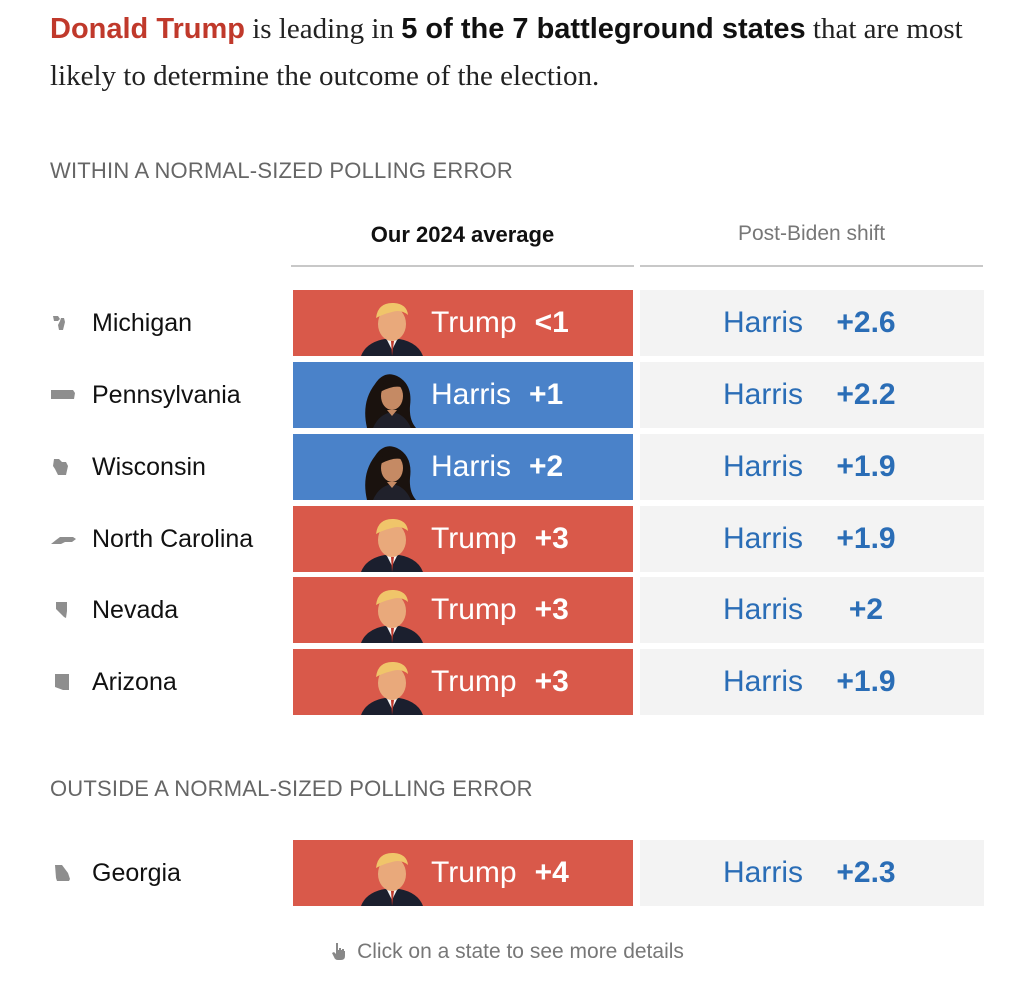 Image resolution: width=1015 pixels, height=991 pixels. I want to click on state-row: Nevada Trump +3 Harris +2, so click(517, 610).